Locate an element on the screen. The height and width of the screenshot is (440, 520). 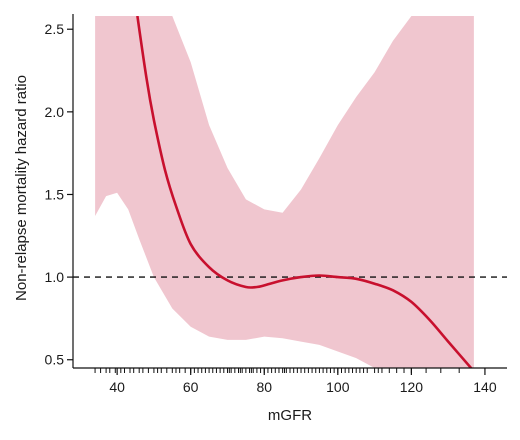
y-tick-label: 1.0 is located at coordinates (55, 277).